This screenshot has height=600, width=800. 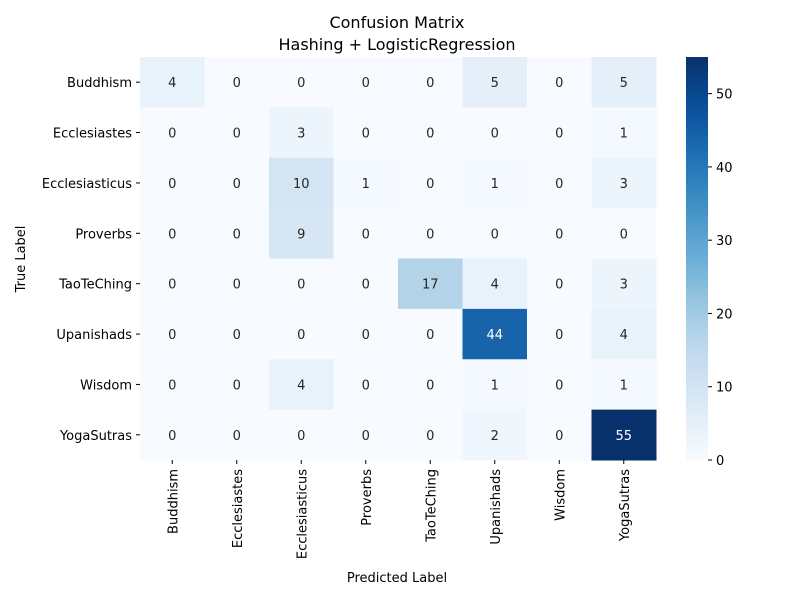 I want to click on x-tick-label: Proverbs, so click(x=367, y=497).